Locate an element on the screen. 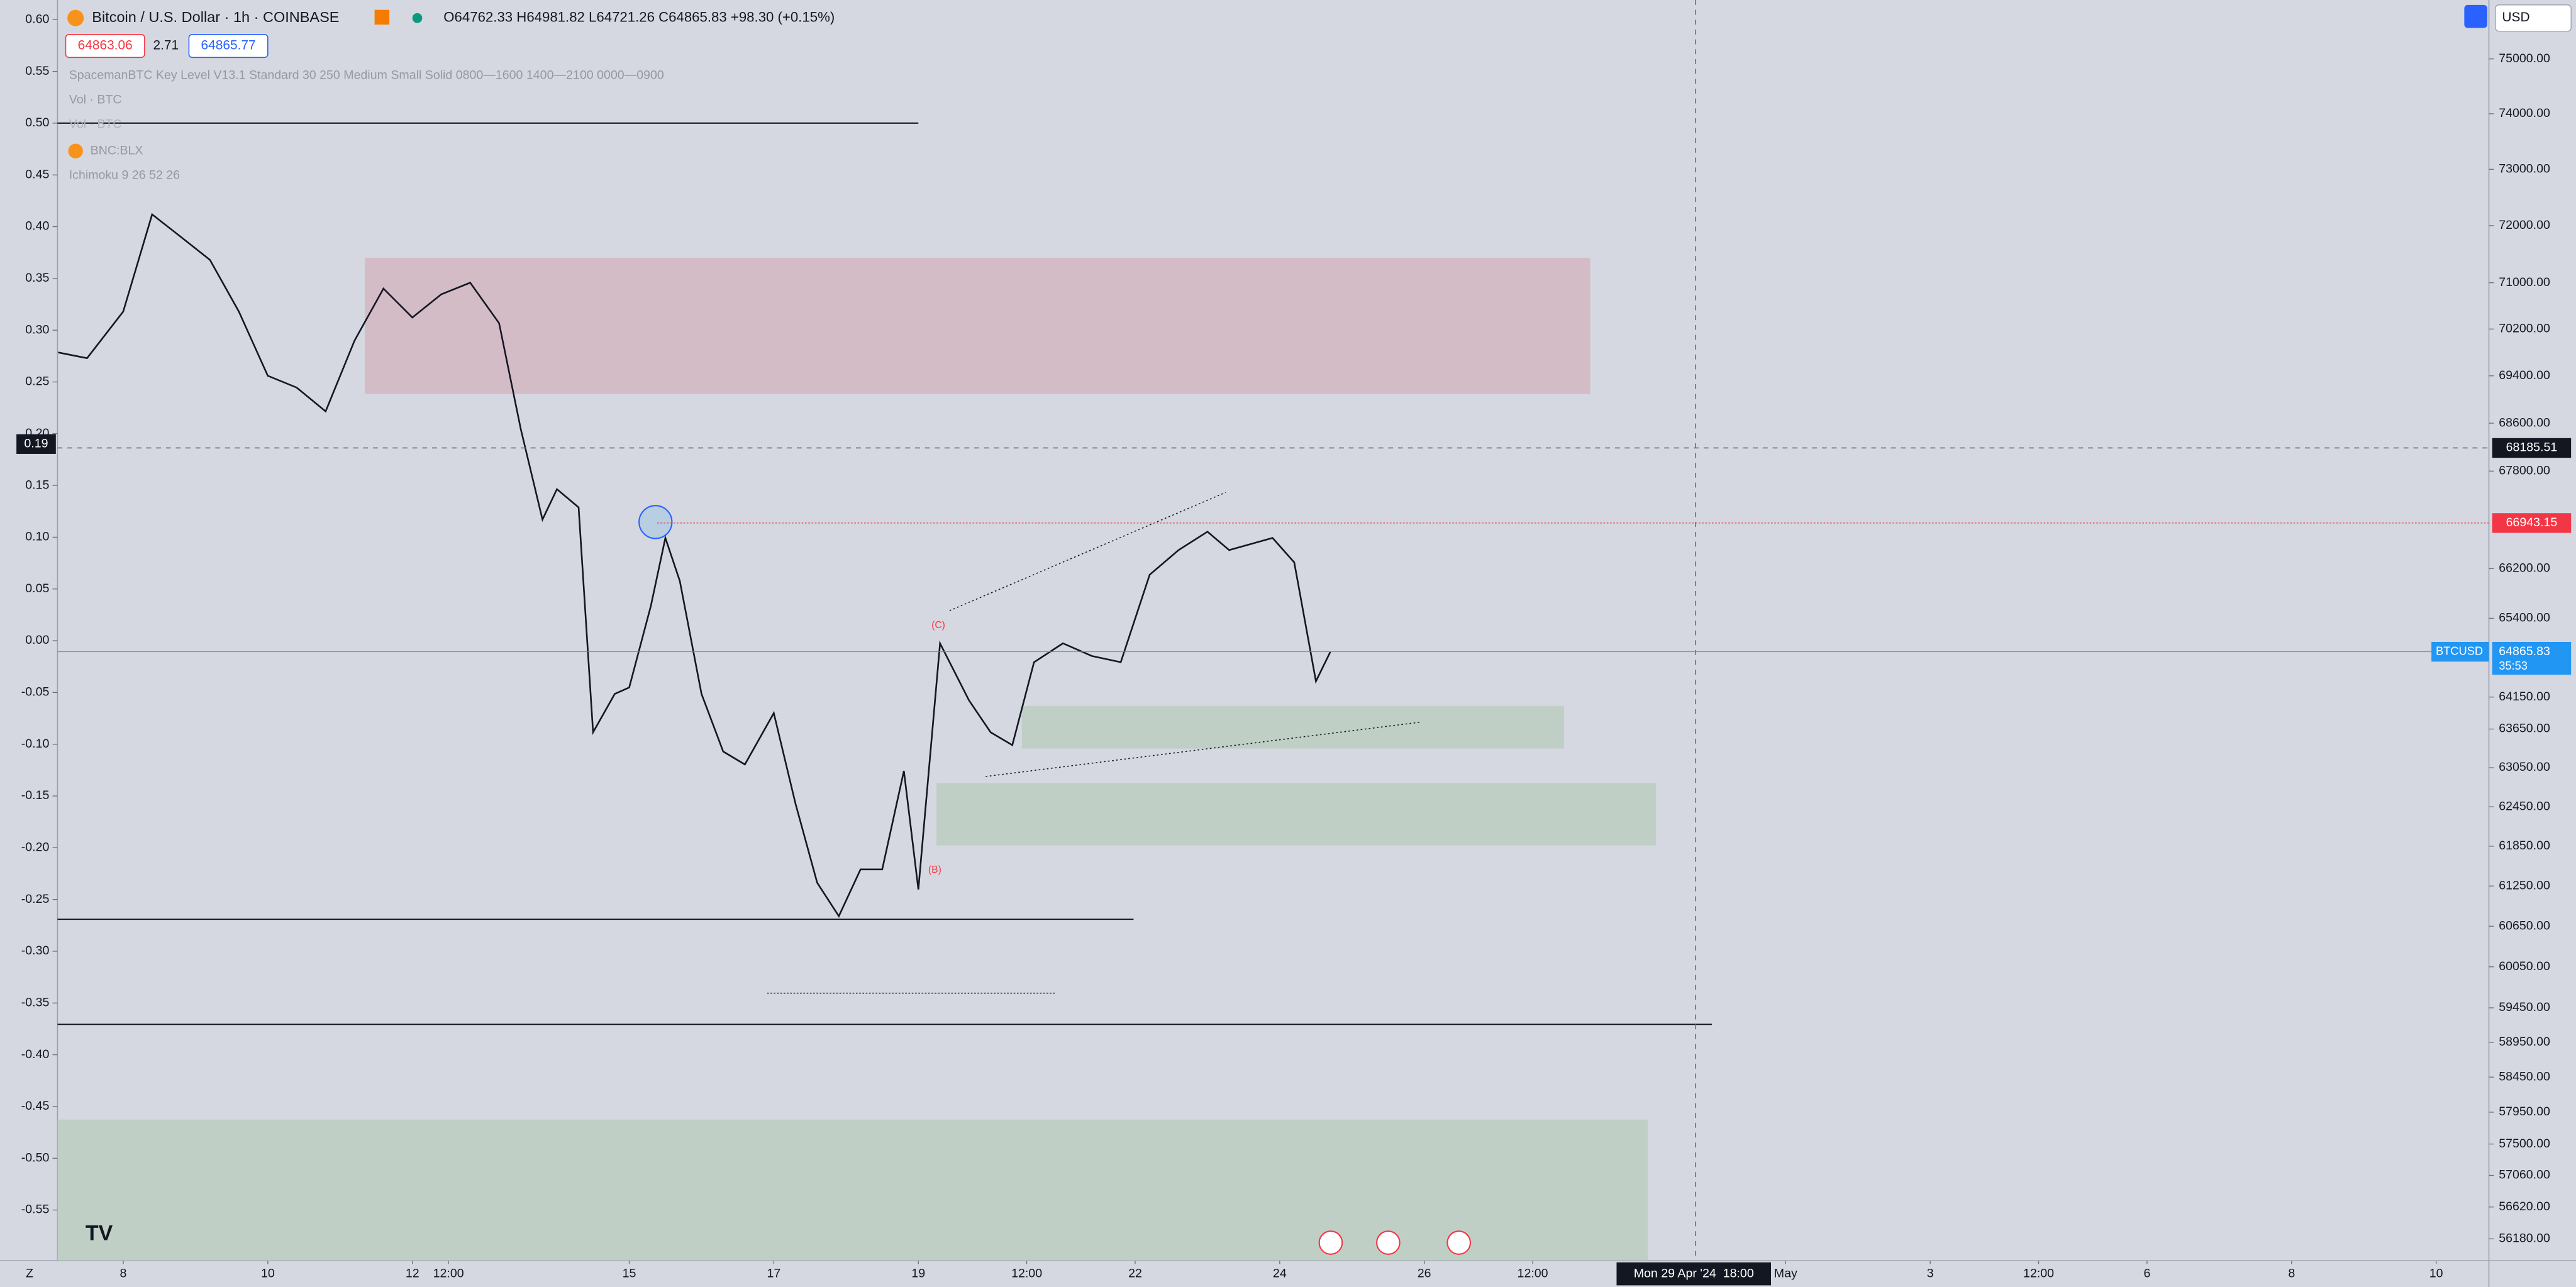 This screenshot has width=2576, height=1287. x-tick-label: 22 is located at coordinates (1135, 1273).